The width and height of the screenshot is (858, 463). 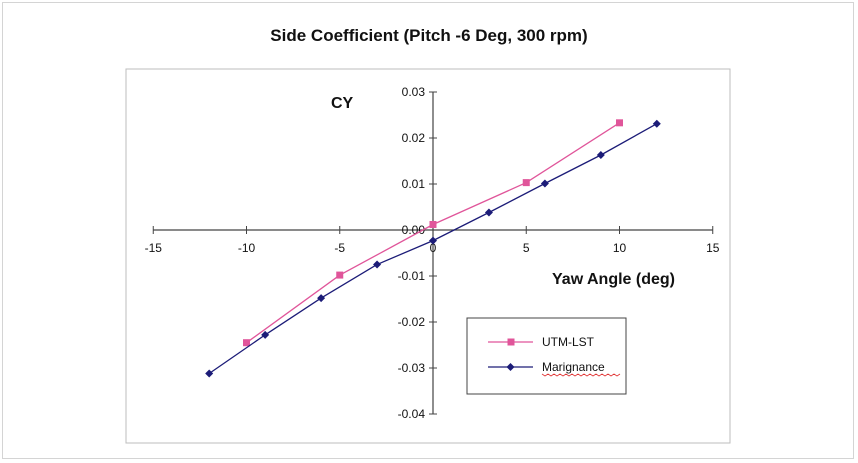 I want to click on x-tick-label: 0, so click(x=433, y=248).